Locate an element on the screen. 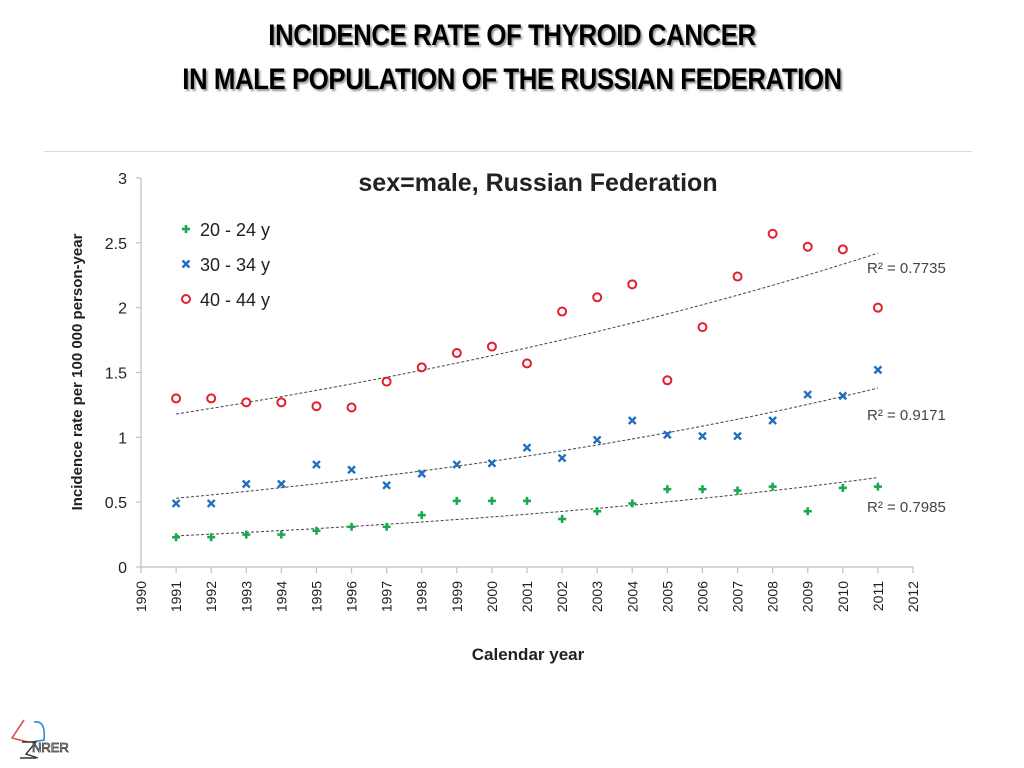 This screenshot has height=768, width=1024. legend-label: 20 - 24 y is located at coordinates (235, 230).